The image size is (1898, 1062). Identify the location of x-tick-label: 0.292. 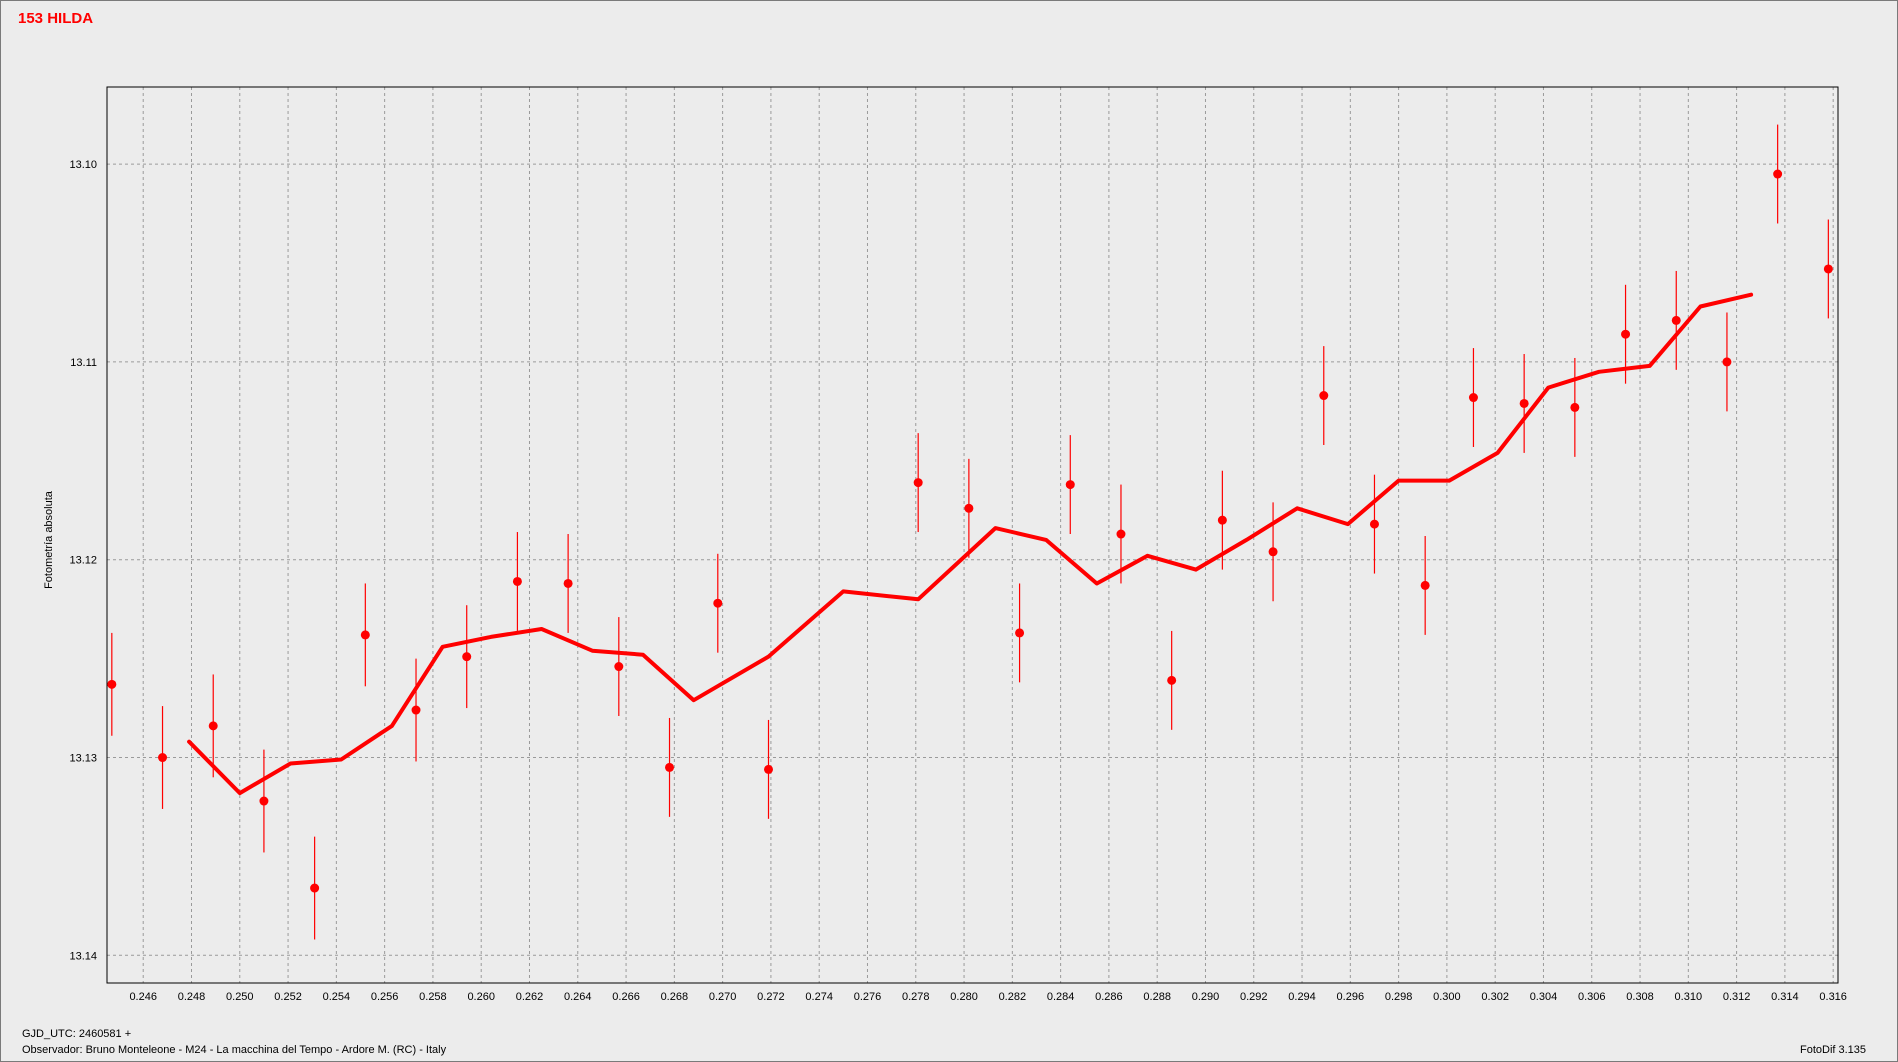
(1254, 997).